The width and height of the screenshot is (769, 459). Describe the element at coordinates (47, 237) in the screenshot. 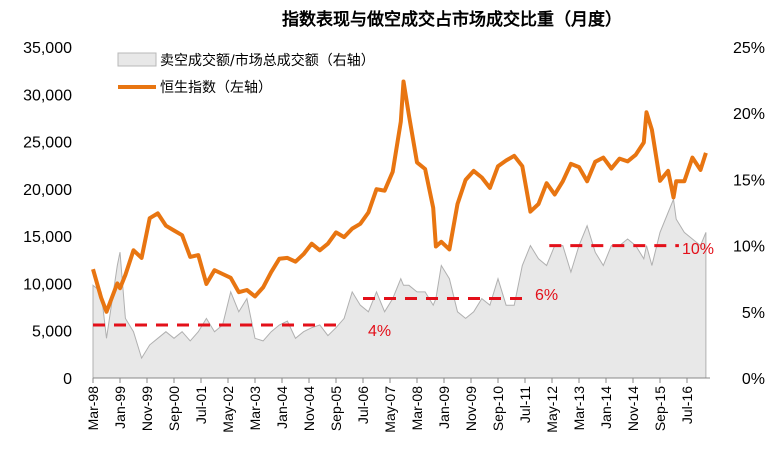

I see `y-left-tick-label: 15,000` at that location.